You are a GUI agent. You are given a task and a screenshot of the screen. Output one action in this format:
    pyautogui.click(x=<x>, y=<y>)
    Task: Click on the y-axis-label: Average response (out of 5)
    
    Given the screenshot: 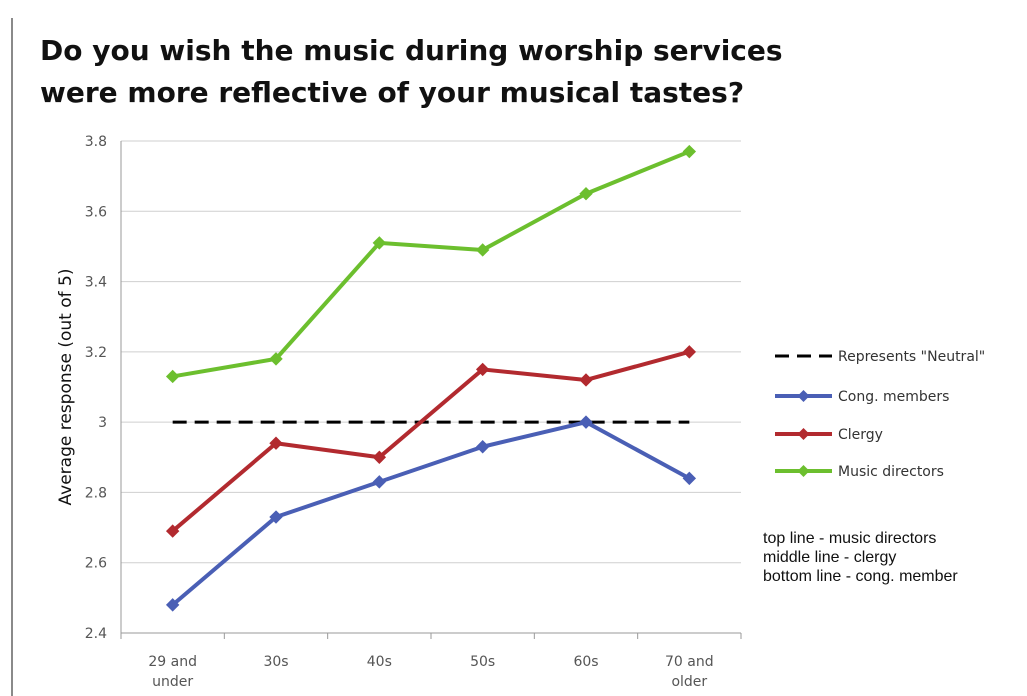 What is the action you would take?
    pyautogui.click(x=66, y=387)
    